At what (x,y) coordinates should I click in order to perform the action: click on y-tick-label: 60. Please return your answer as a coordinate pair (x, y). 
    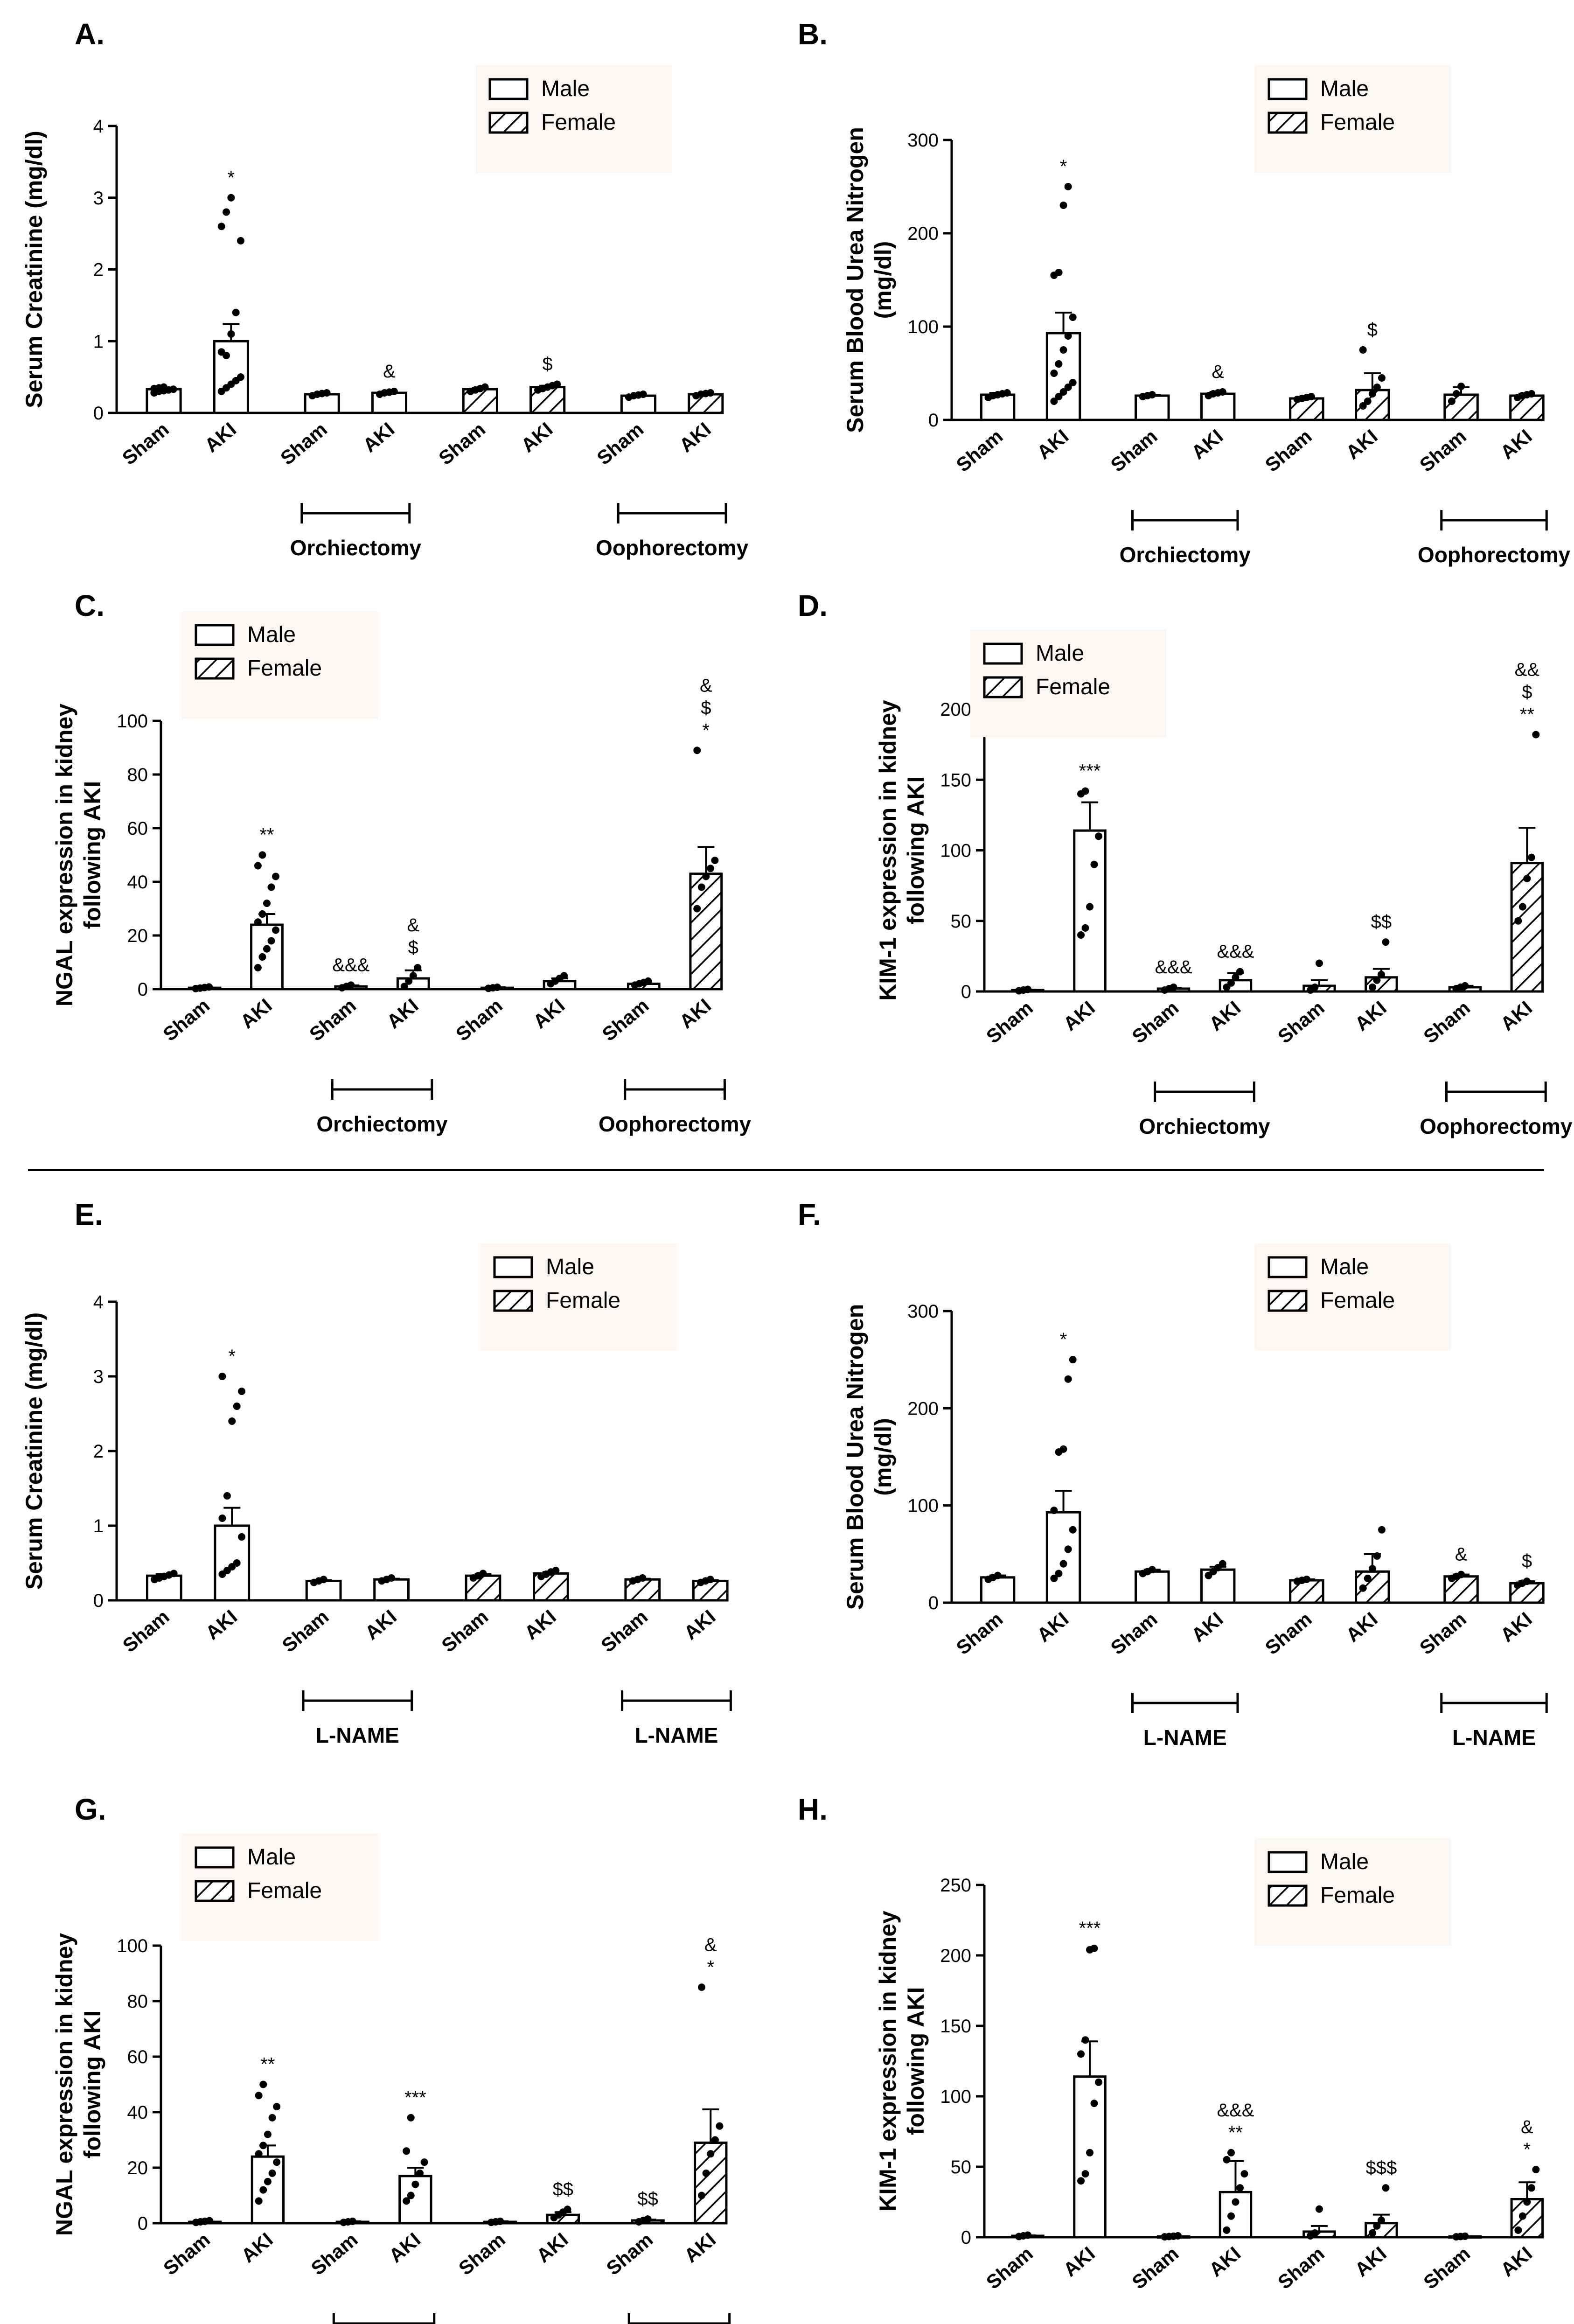
    Looking at the image, I should click on (137, 2057).